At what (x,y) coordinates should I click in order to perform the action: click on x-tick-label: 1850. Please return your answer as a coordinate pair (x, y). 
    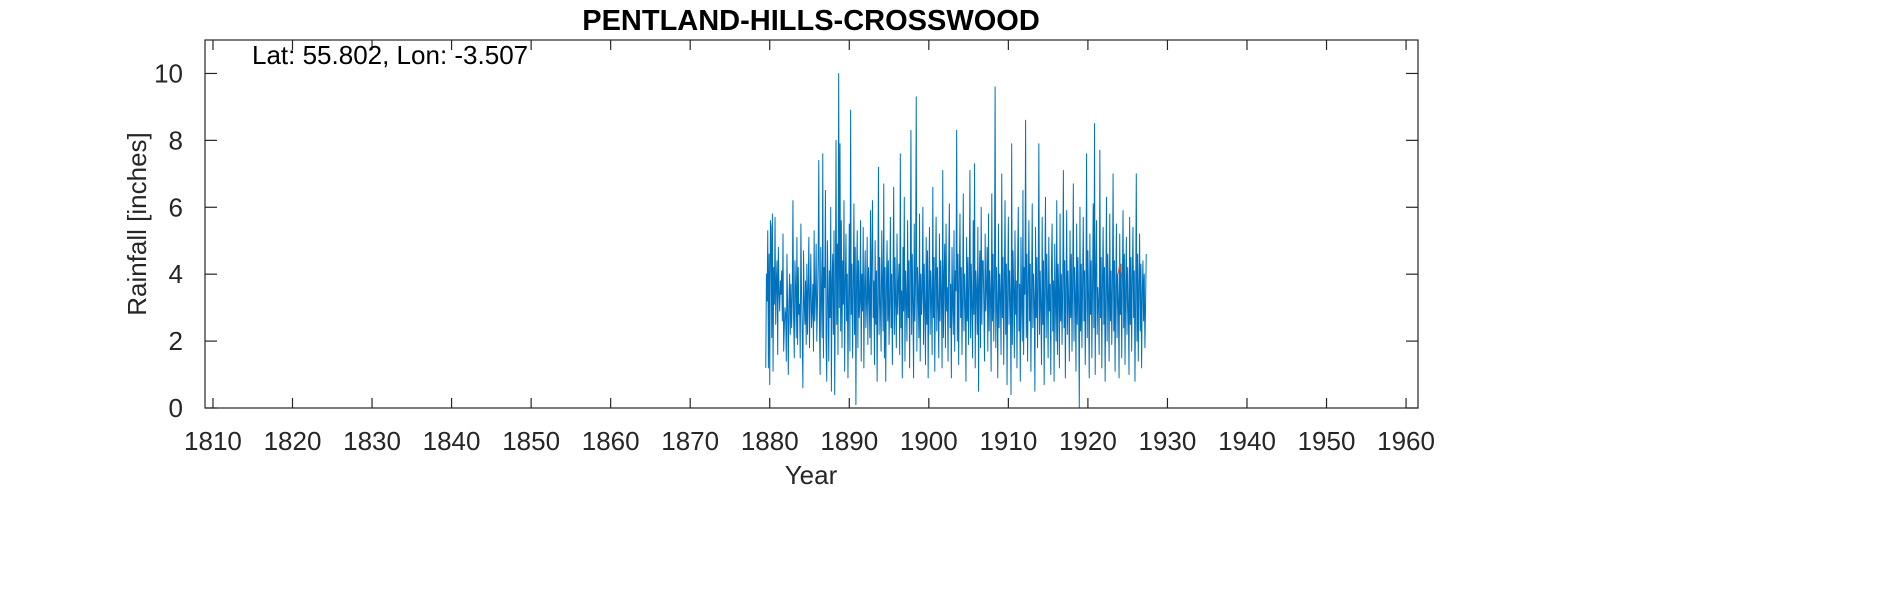
    Looking at the image, I should click on (531, 441).